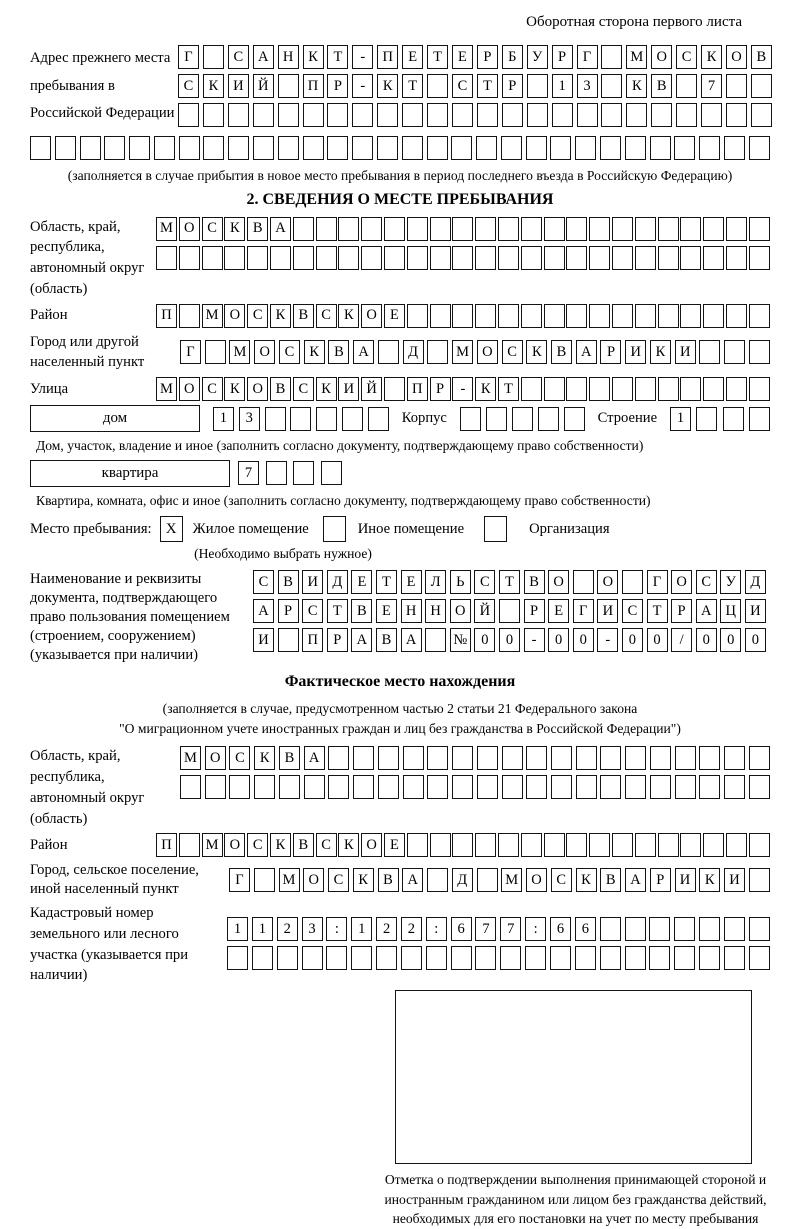 The height and width of the screenshot is (1229, 800). What do you see at coordinates (249, 418) in the screenshot?
I see `char-box: 3` at bounding box center [249, 418].